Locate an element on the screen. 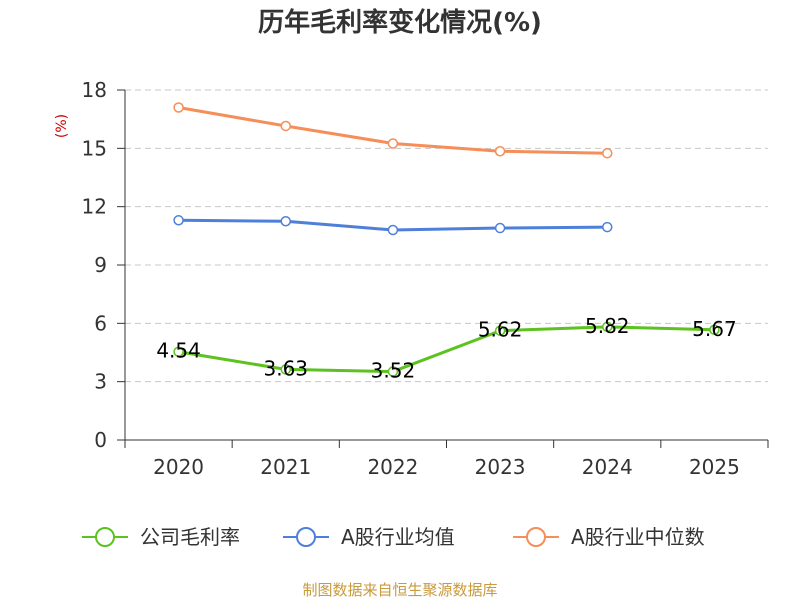 This screenshot has width=800, height=600. source-footnote: 制图数据来自恒生聚源数据库 is located at coordinates (399, 590).